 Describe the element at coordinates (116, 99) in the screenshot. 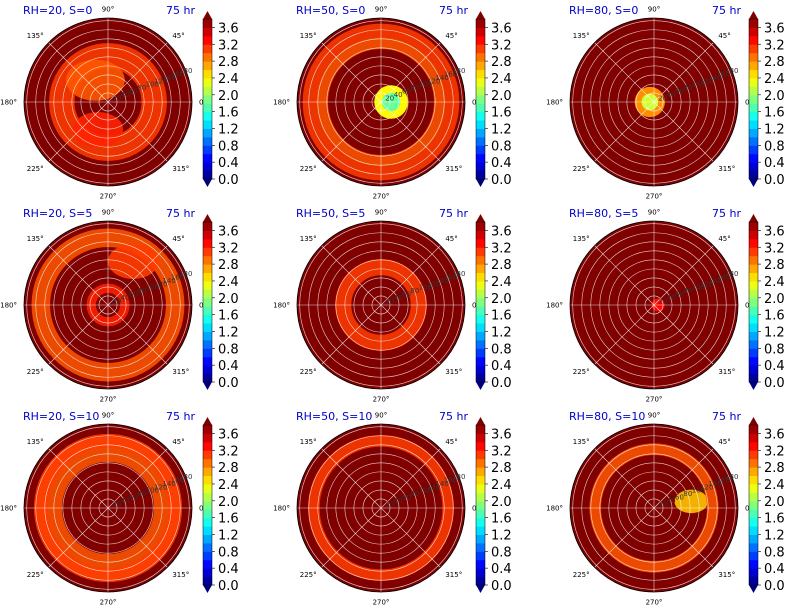

I see `radial-tick-label: 20` at that location.